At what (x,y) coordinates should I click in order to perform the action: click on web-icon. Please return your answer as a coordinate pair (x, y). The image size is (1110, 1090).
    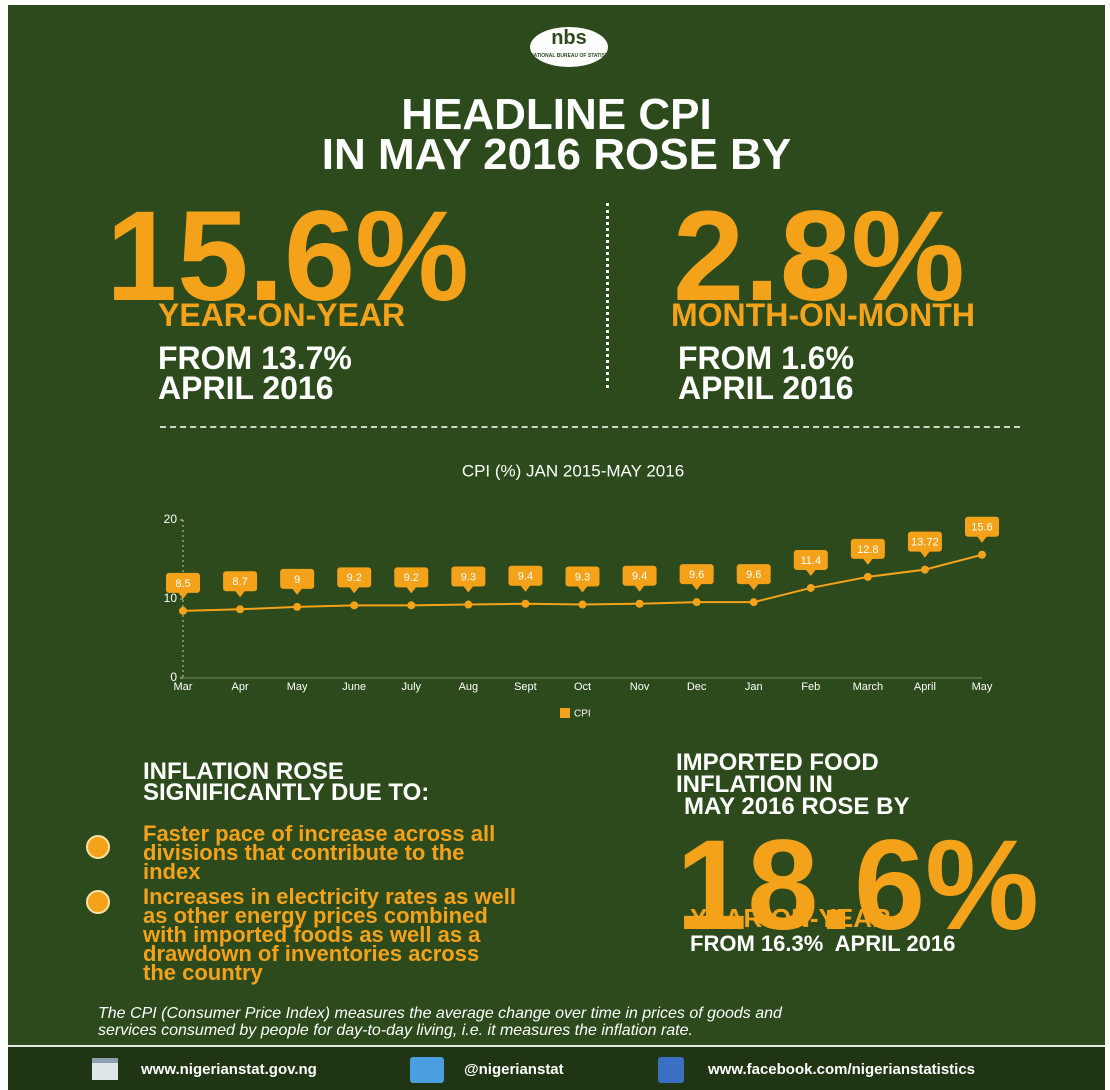
    Looking at the image, I should click on (105, 1069).